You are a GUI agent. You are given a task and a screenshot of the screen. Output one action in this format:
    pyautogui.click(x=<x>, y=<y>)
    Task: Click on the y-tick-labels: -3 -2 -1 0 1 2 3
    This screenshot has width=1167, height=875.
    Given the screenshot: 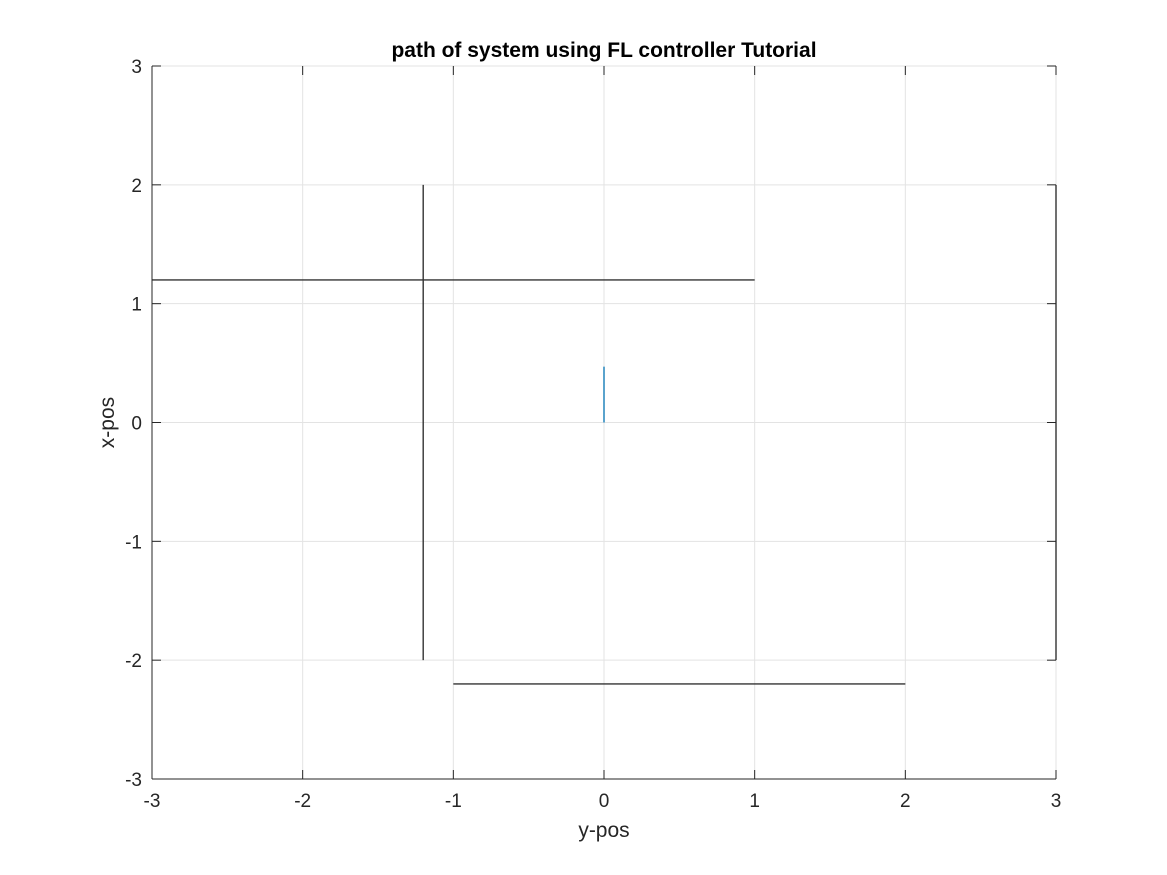 What is the action you would take?
    pyautogui.click(x=133, y=424)
    